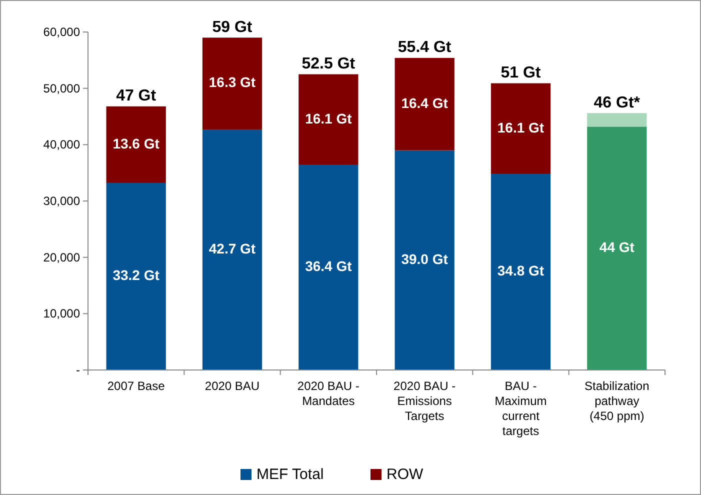 Image resolution: width=701 pixels, height=495 pixels. I want to click on annotation: 46 Gt*, so click(617, 103).